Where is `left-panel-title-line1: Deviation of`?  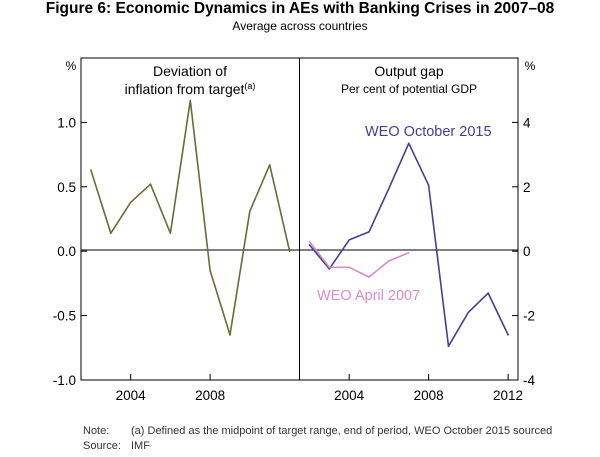 left-panel-title-line1: Deviation of is located at coordinates (190, 71).